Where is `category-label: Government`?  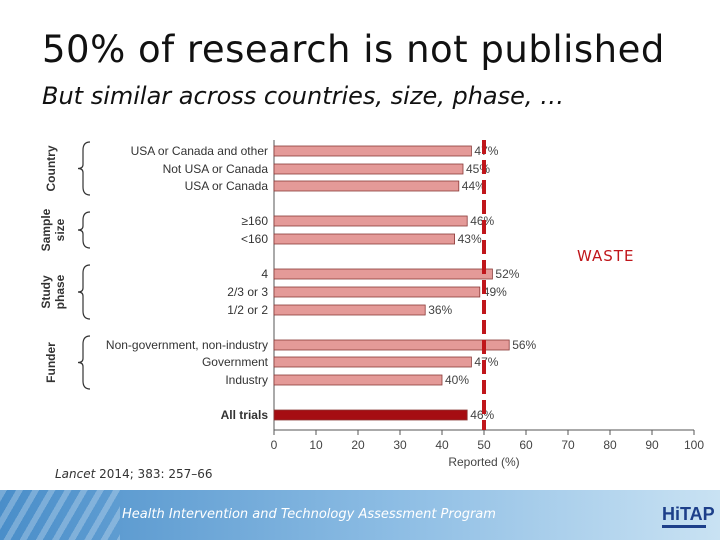 category-label: Government is located at coordinates (235, 362).